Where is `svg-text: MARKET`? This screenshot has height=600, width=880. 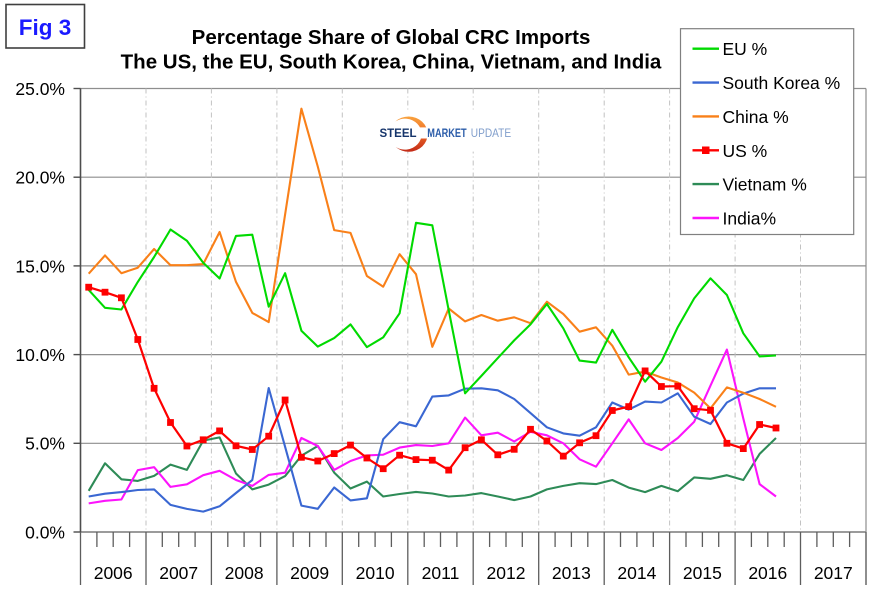
svg-text: MARKET is located at coordinates (447, 133).